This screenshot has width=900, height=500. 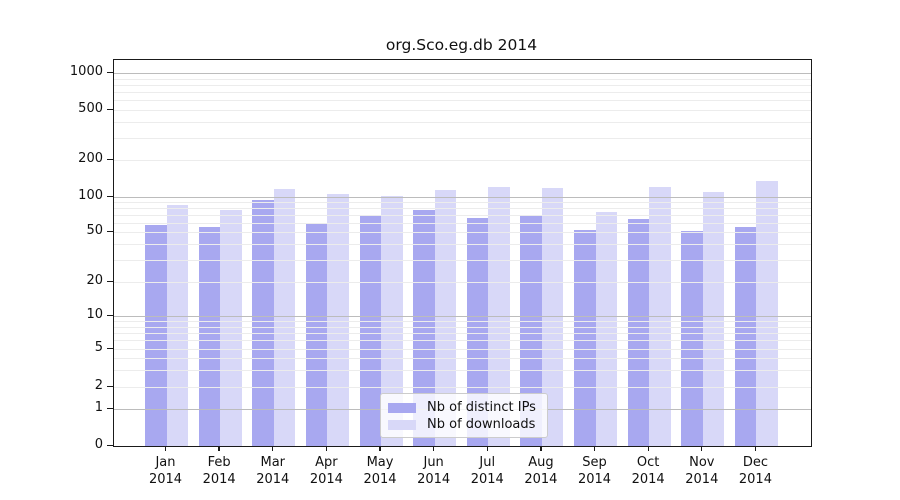 What do you see at coordinates (316, 334) in the screenshot?
I see `bar-distinct-ips-apr` at bounding box center [316, 334].